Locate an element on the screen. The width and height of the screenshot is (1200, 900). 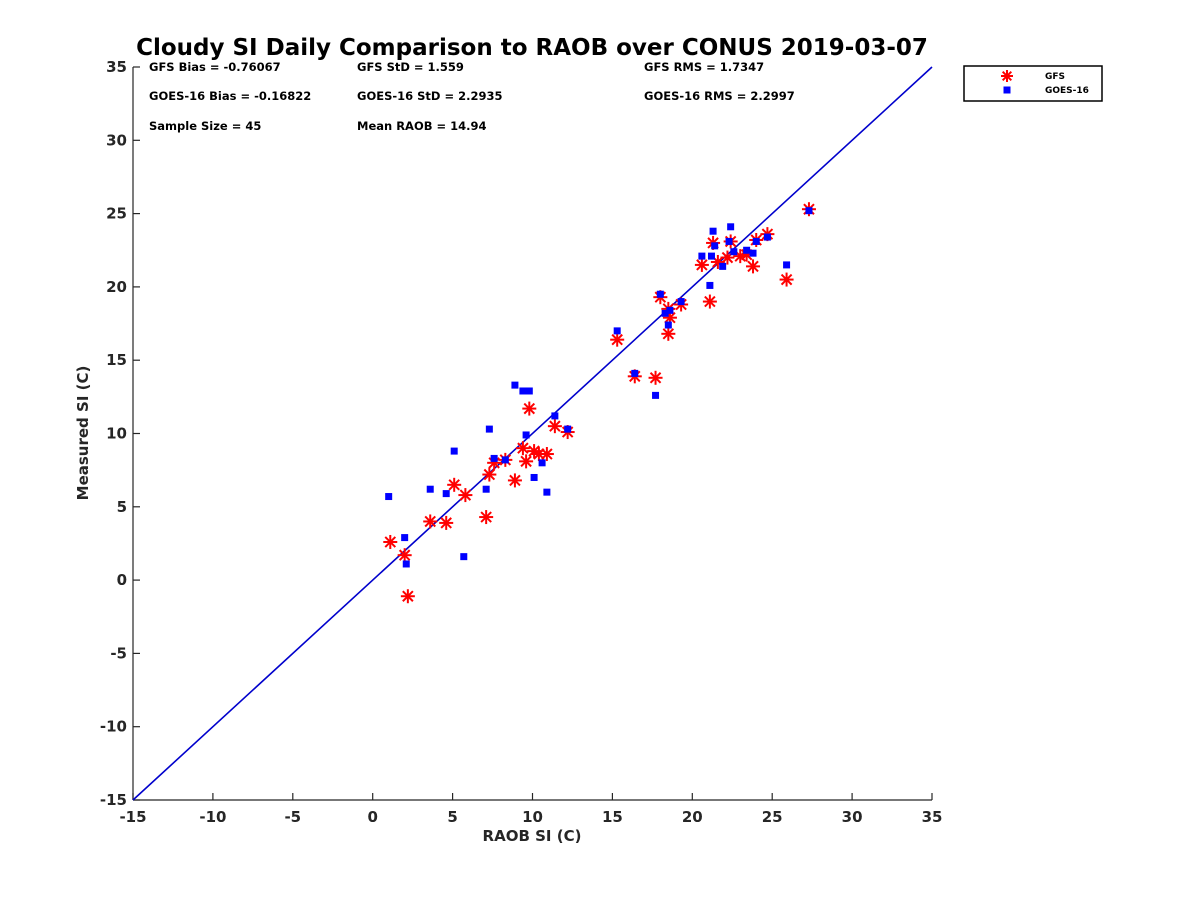
legend-label: GOES-16 is located at coordinates (1067, 91).